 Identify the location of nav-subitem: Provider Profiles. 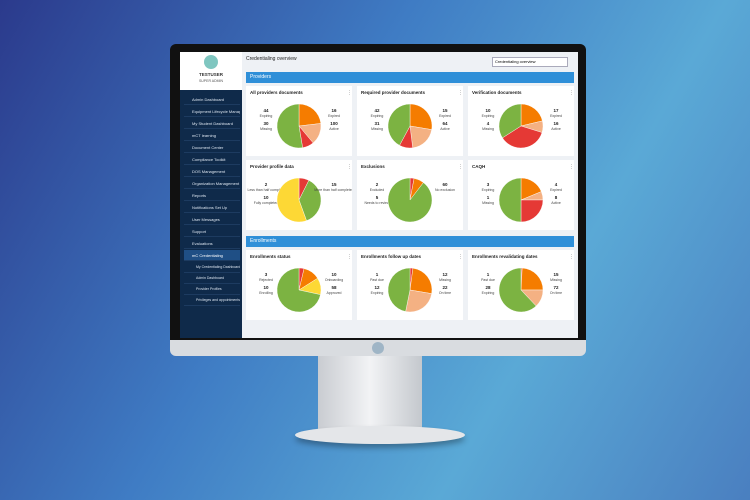
(212, 289).